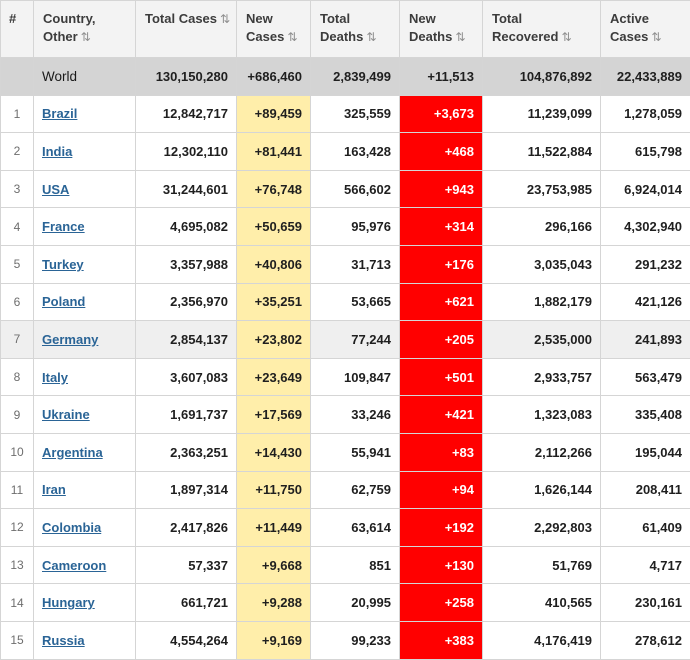 The height and width of the screenshot is (660, 690). I want to click on new-cases-cell: +9,288, so click(274, 603).